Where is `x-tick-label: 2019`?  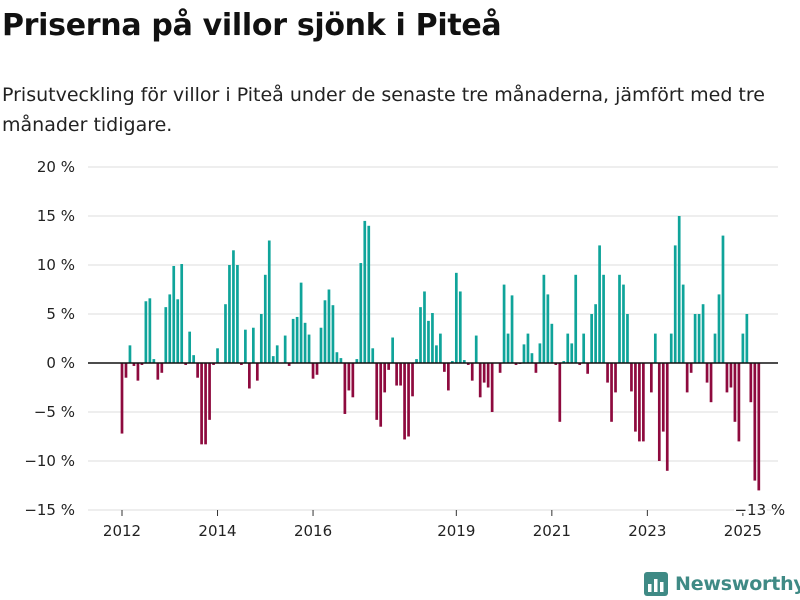
x-tick-label: 2019 is located at coordinates (456, 531).